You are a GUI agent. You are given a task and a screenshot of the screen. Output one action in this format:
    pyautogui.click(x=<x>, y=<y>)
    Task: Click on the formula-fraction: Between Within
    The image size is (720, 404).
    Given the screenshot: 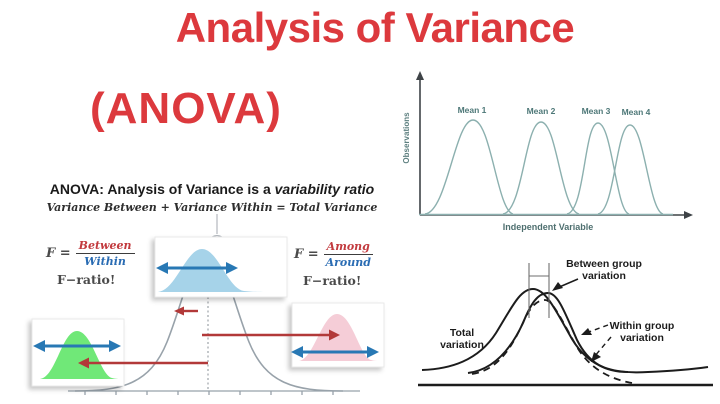 What is the action you would take?
    pyautogui.click(x=105, y=254)
    